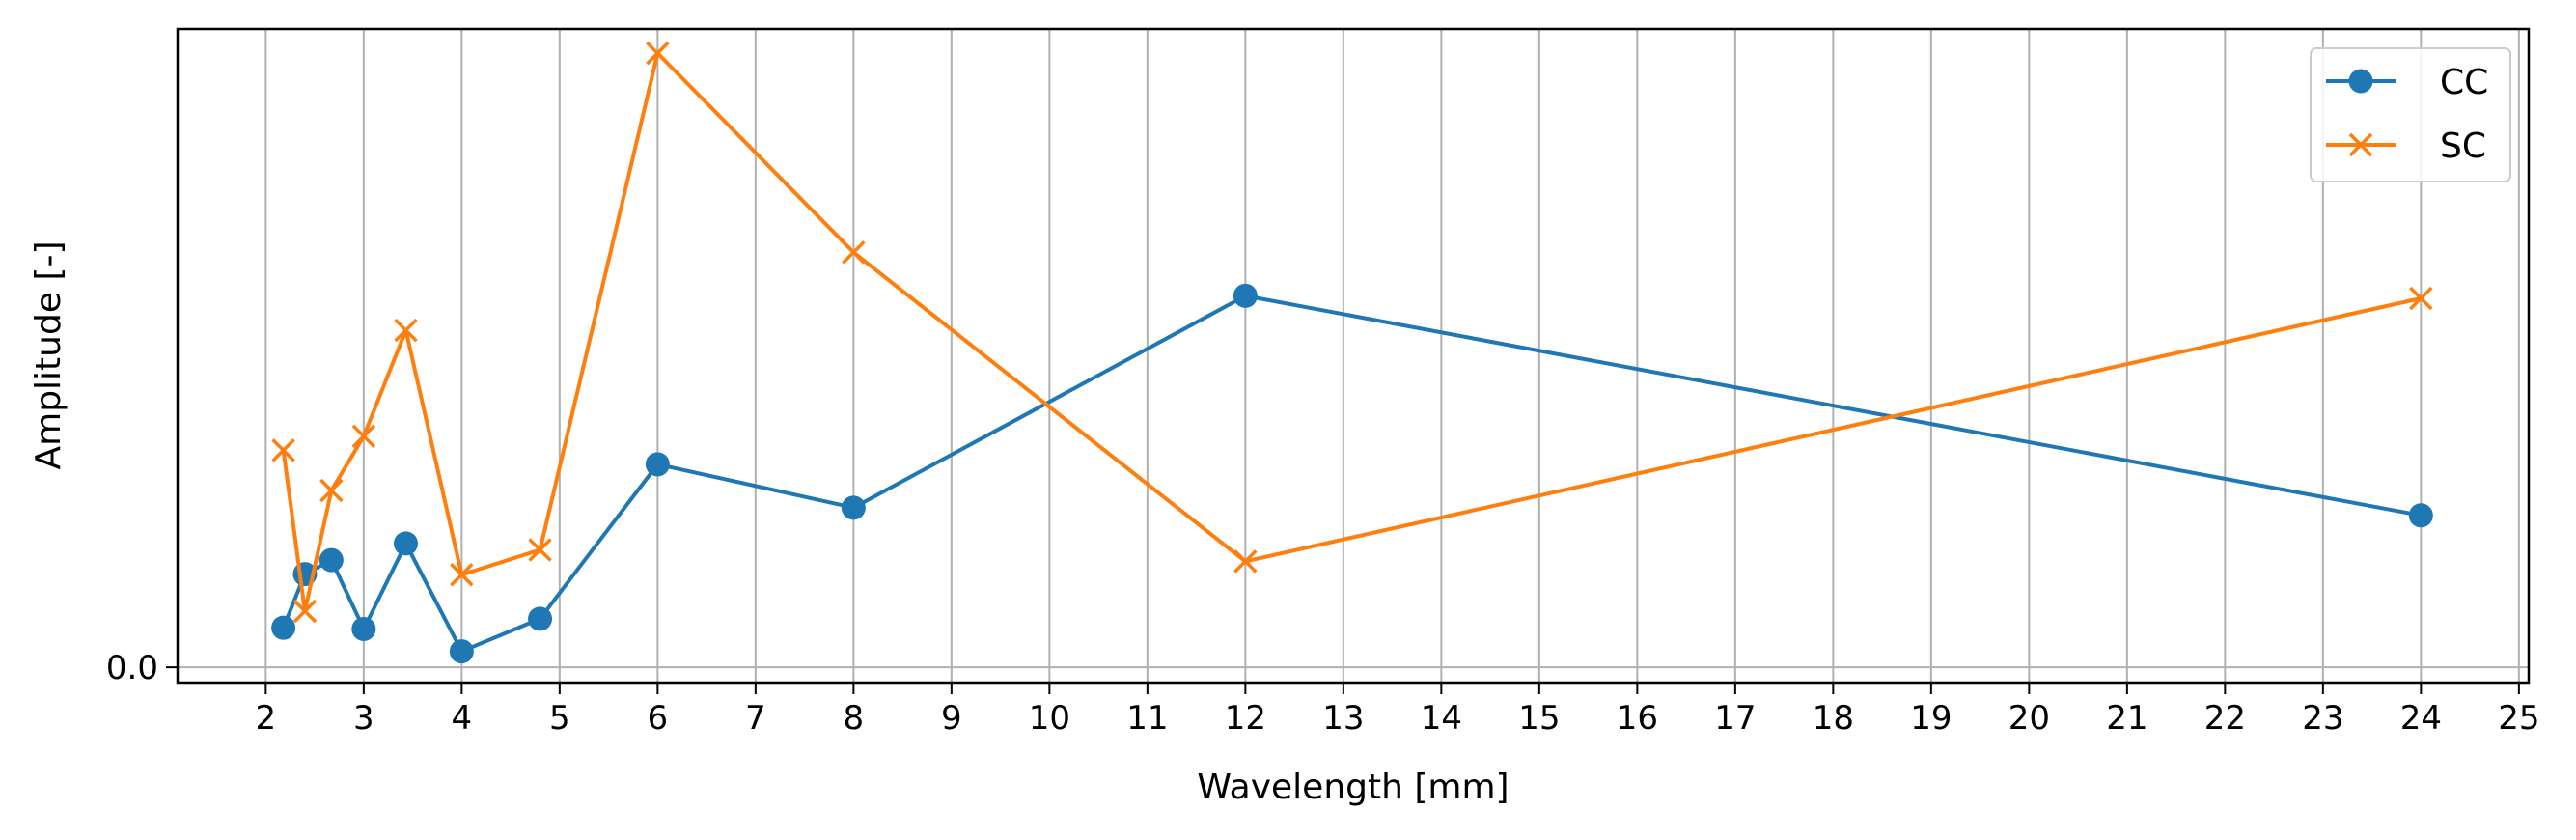  Describe the element at coordinates (1353, 788) in the screenshot. I see `x-axis-label: Wavelength [mm]` at that location.